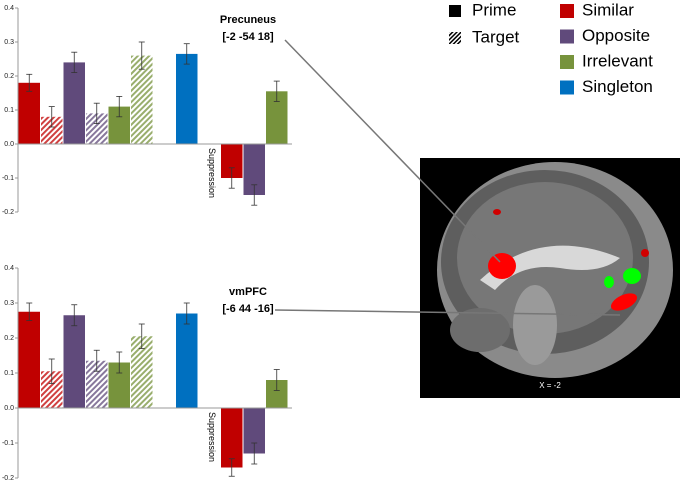 The image size is (685, 489). I want to click on chart-title: Precuneus, so click(248, 20).